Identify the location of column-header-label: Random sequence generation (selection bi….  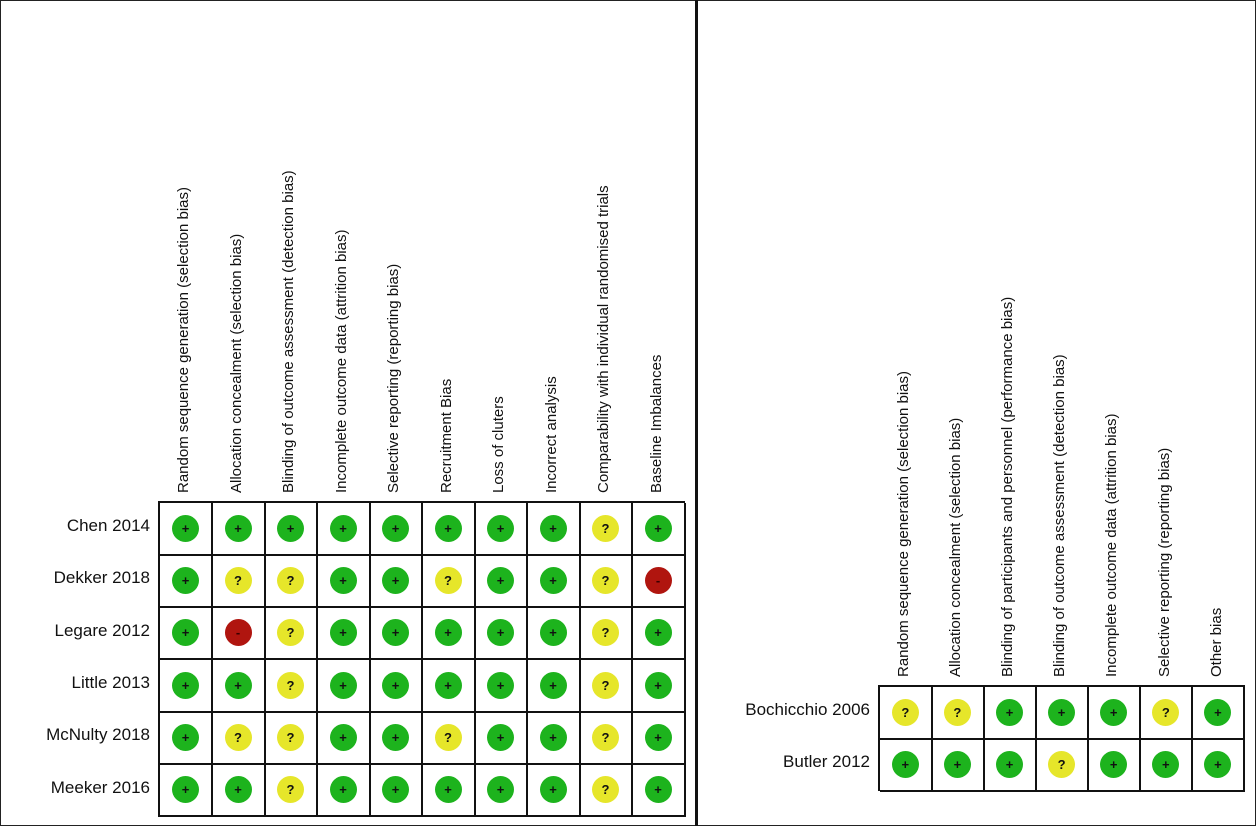
(904, 523).